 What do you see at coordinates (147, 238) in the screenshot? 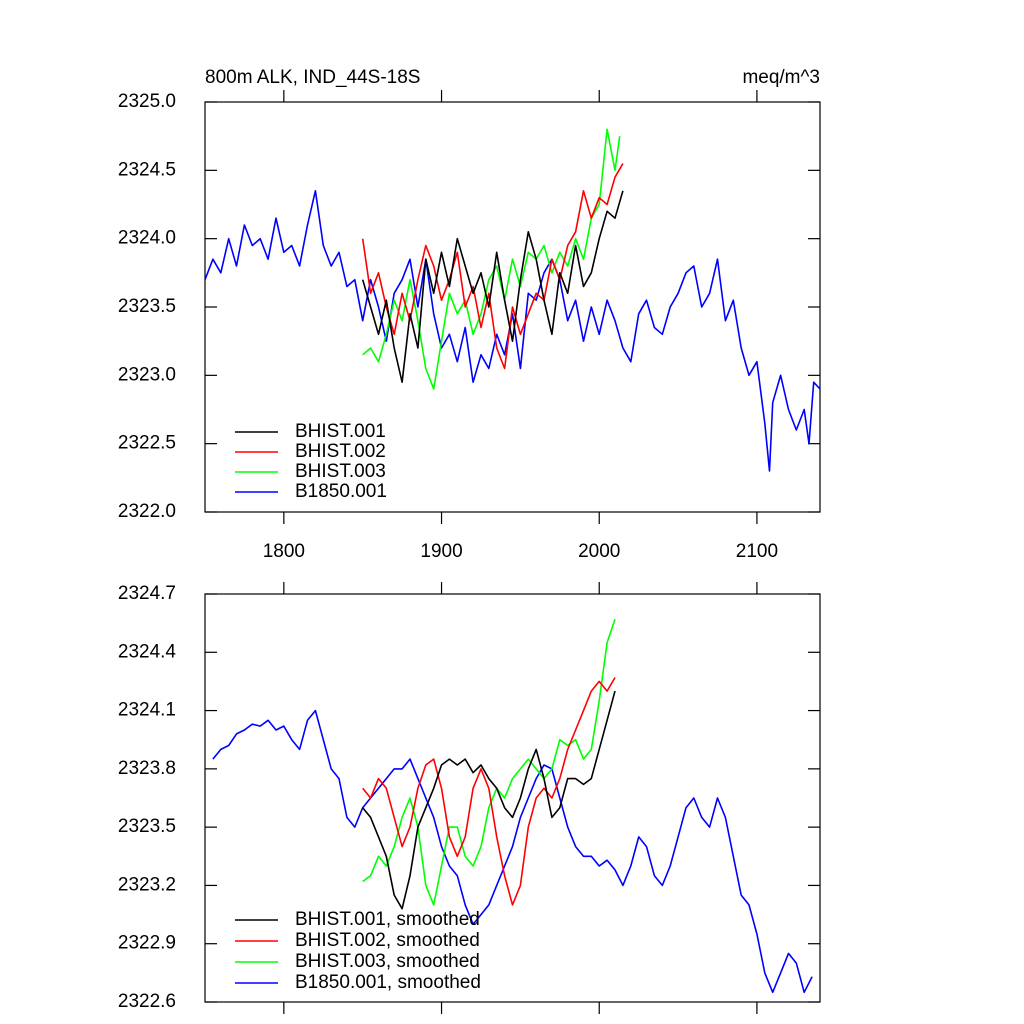
I see `y-tick-label: 2324.0` at bounding box center [147, 238].